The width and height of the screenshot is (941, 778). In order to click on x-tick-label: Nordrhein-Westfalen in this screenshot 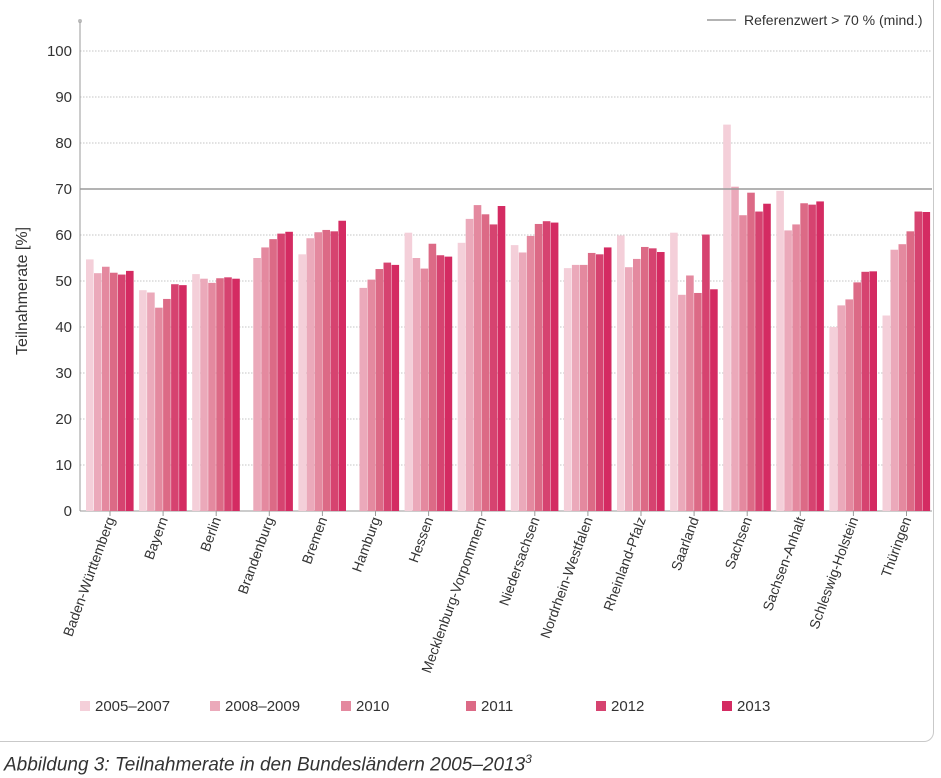, I will do `click(566, 578)`.